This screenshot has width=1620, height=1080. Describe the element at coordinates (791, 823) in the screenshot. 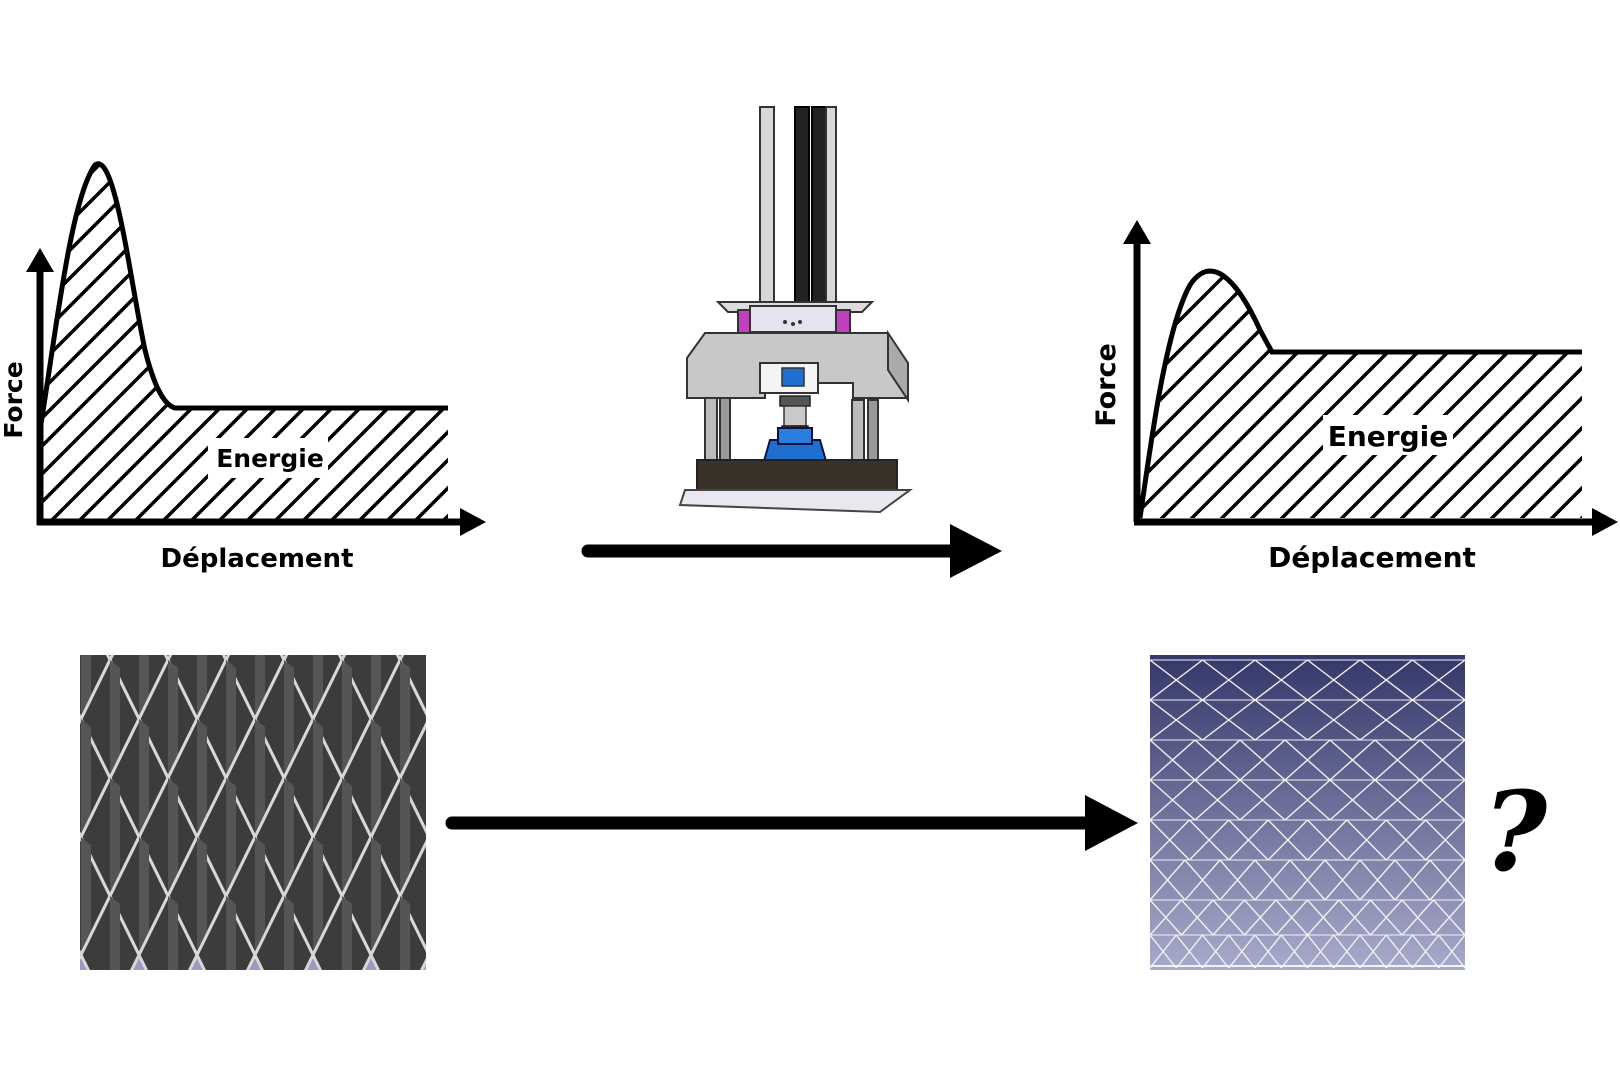

I see `bottom-process-arrow` at that location.